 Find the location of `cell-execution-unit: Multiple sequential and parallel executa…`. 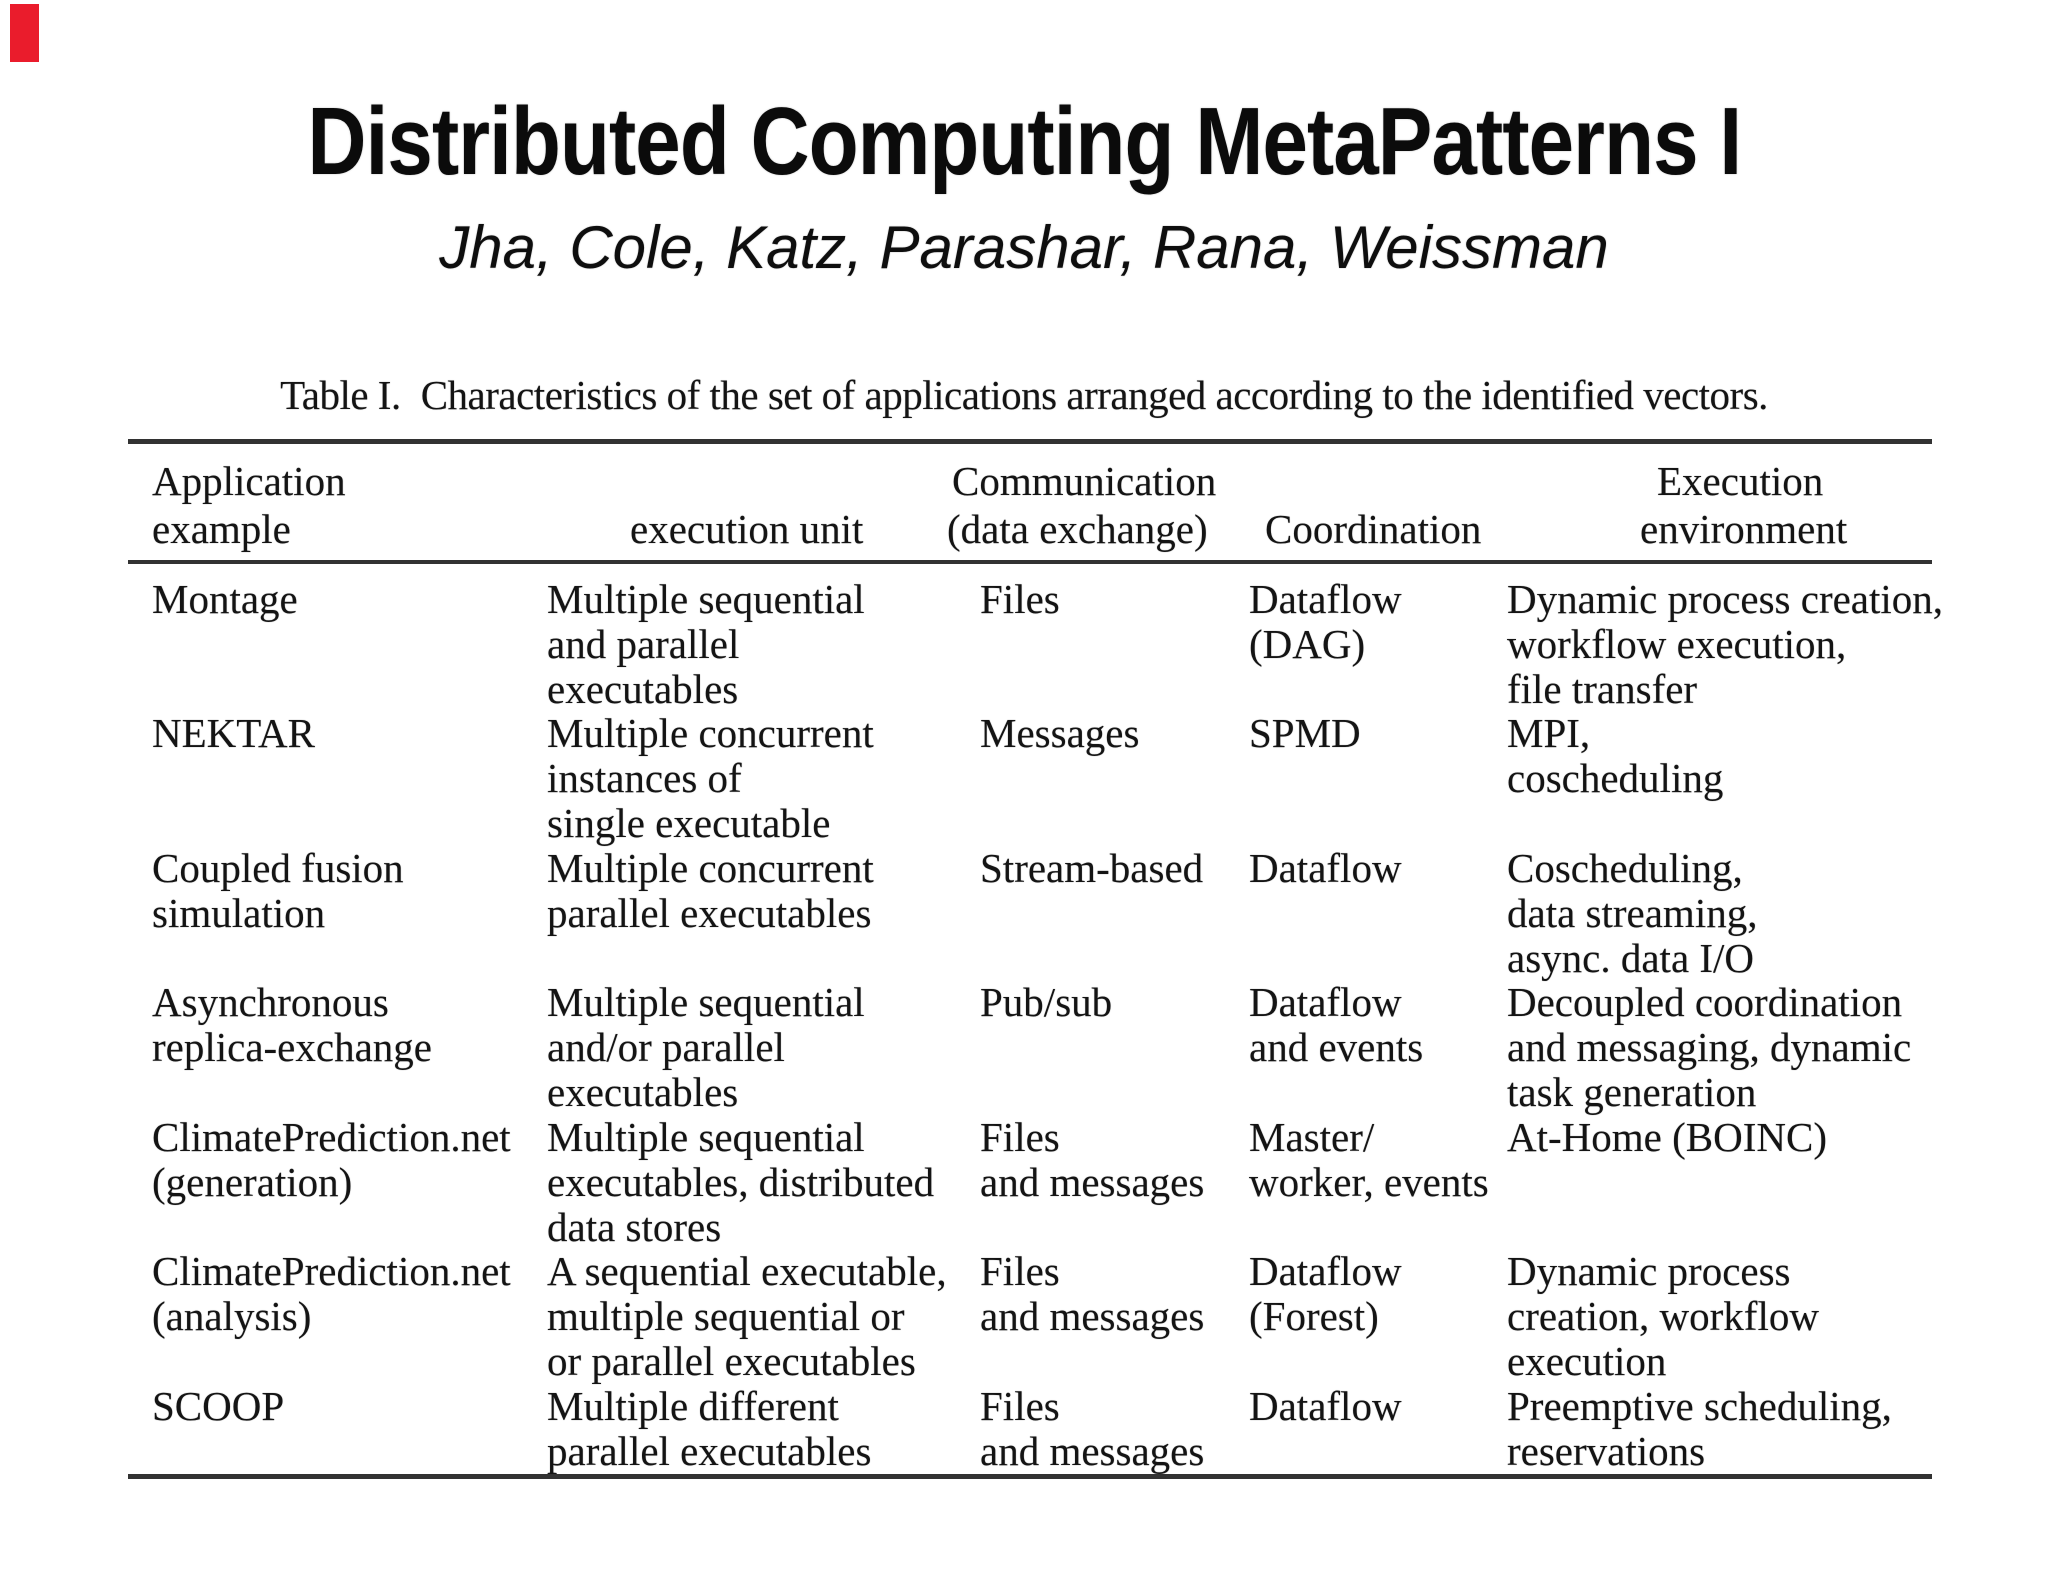

cell-execution-unit: Multiple sequential and parallel executa… is located at coordinates (706, 644).